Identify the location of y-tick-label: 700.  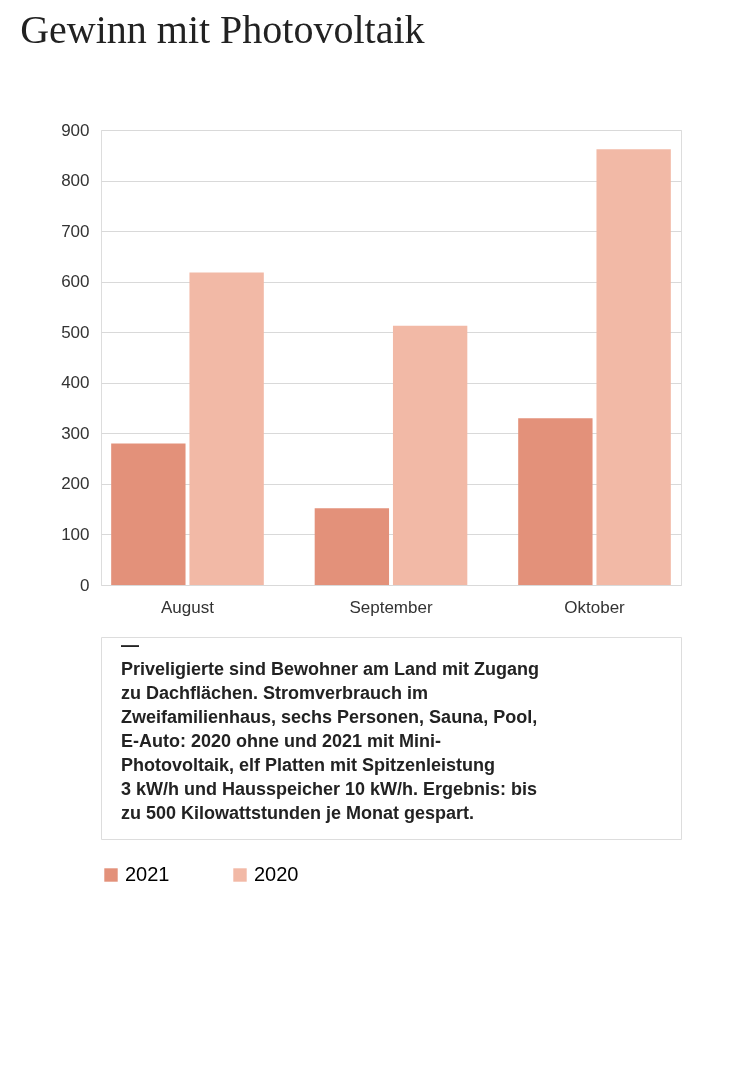
(75, 231).